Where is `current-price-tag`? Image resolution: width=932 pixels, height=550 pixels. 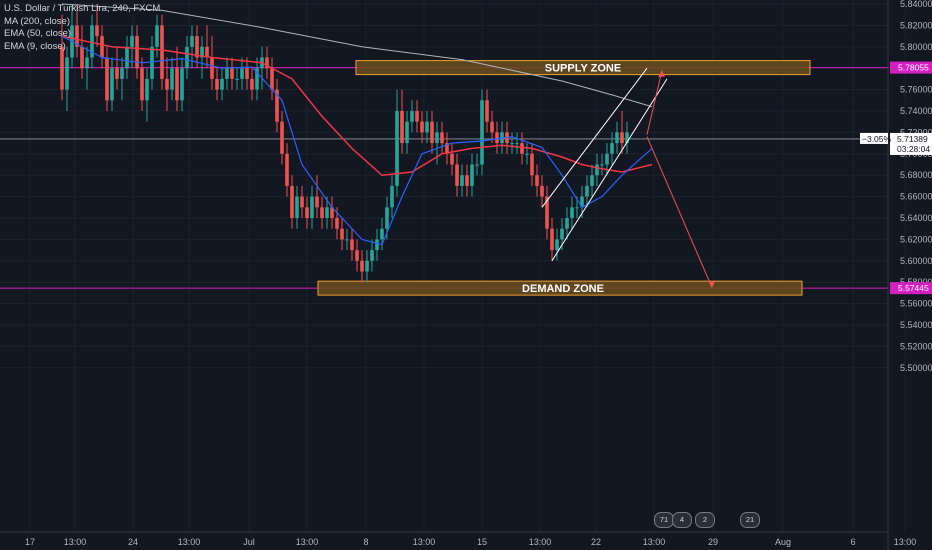
current-price-tag is located at coordinates (911, 143).